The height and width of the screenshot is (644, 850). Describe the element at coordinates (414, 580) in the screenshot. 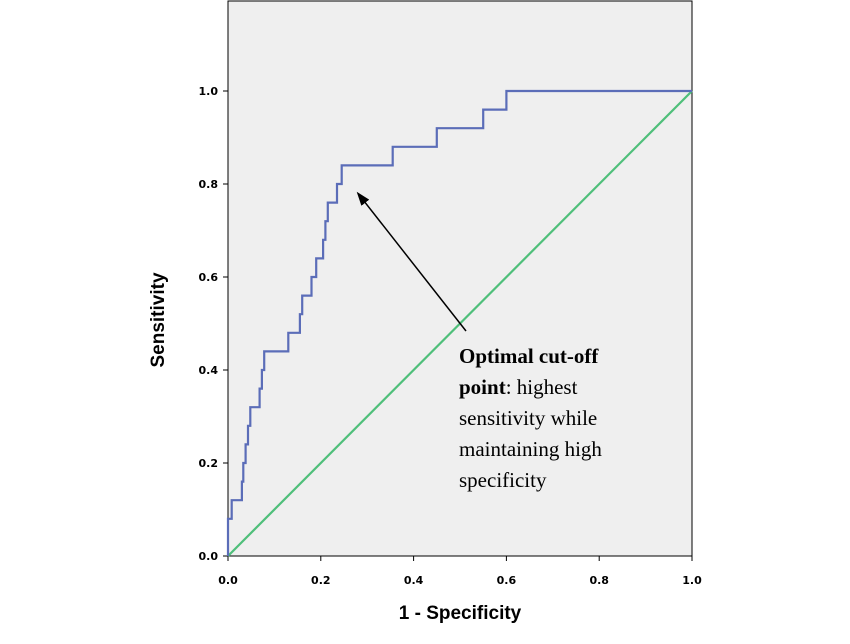

I see `x-tick-label: 0.4` at that location.